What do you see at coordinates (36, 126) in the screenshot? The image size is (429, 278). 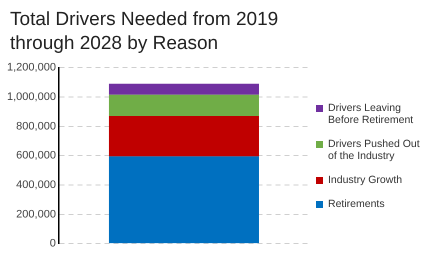 I see `y-tick-label: 800,000` at bounding box center [36, 126].